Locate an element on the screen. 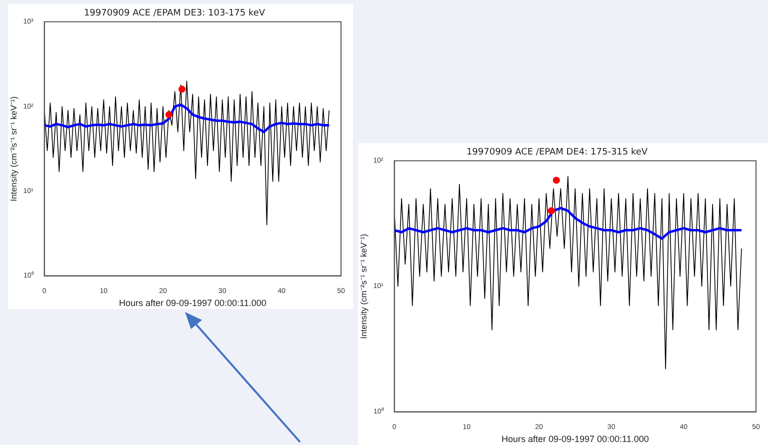  chart-title: 19970909 ACE /EPAM DE4: 175-315 keV is located at coordinates (557, 153).